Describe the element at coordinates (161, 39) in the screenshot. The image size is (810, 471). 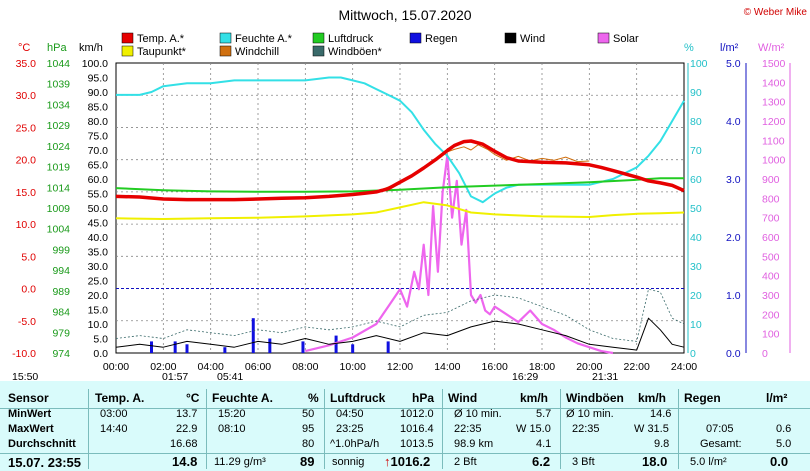
I see `legend-entry: Temp. A.*` at that location.